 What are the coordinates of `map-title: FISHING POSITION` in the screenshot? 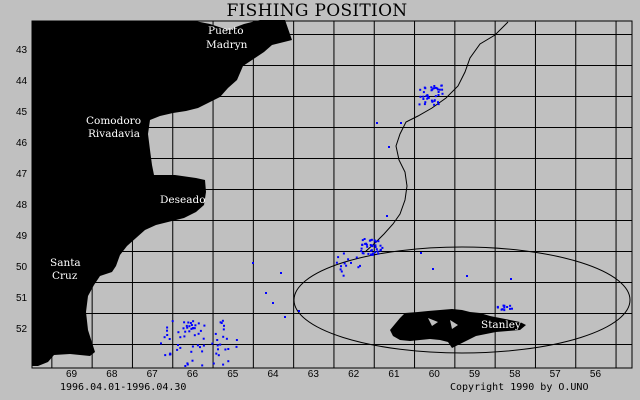 It's located at (317, 11).